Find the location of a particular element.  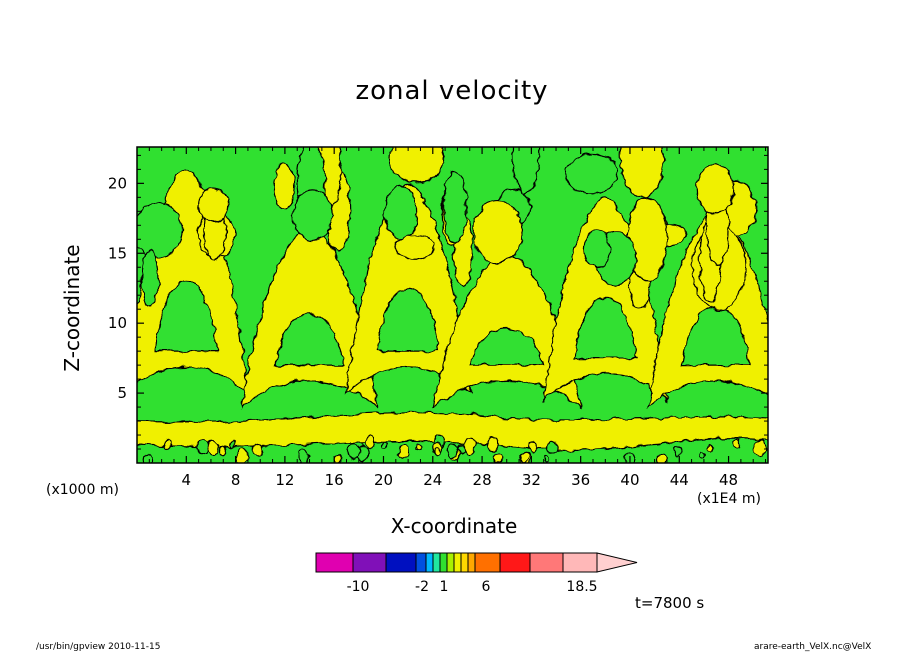

chart-title: zonal velocity is located at coordinates (452, 91).